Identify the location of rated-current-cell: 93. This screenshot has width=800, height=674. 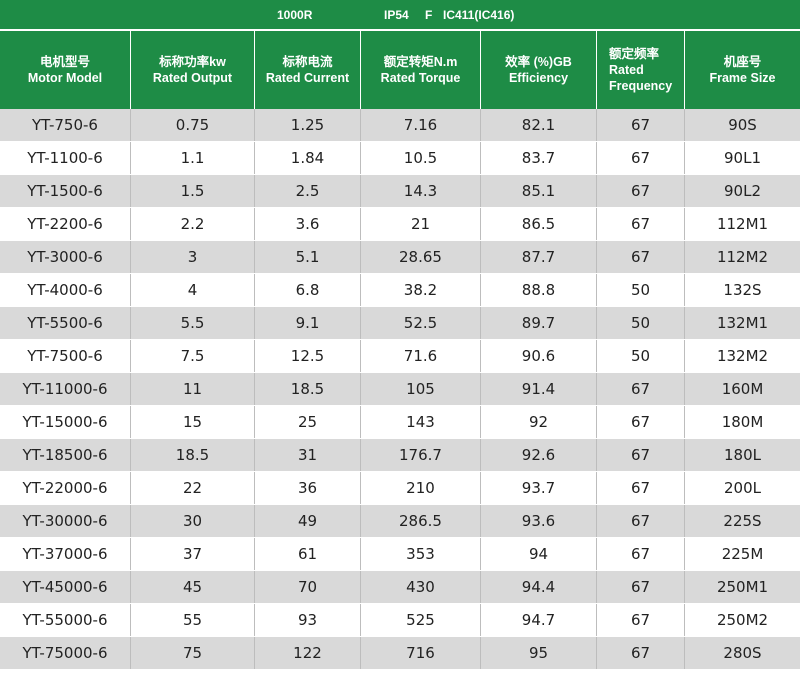
(307, 620).